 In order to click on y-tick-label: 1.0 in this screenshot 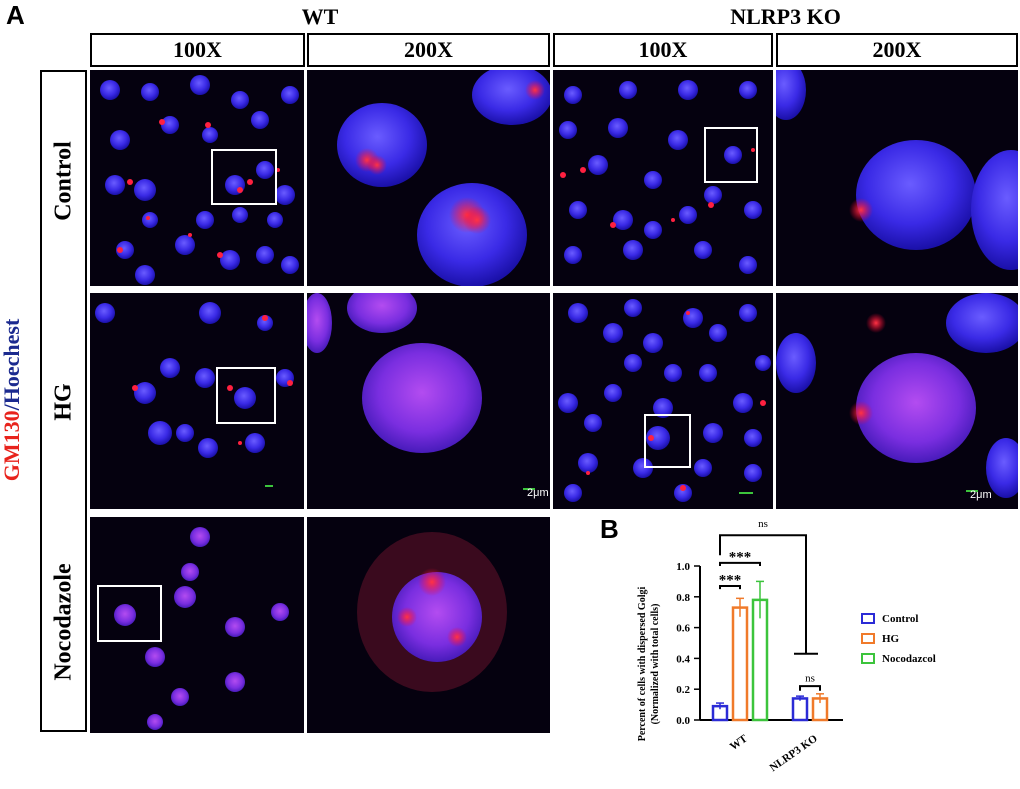, I will do `click(683, 567)`.